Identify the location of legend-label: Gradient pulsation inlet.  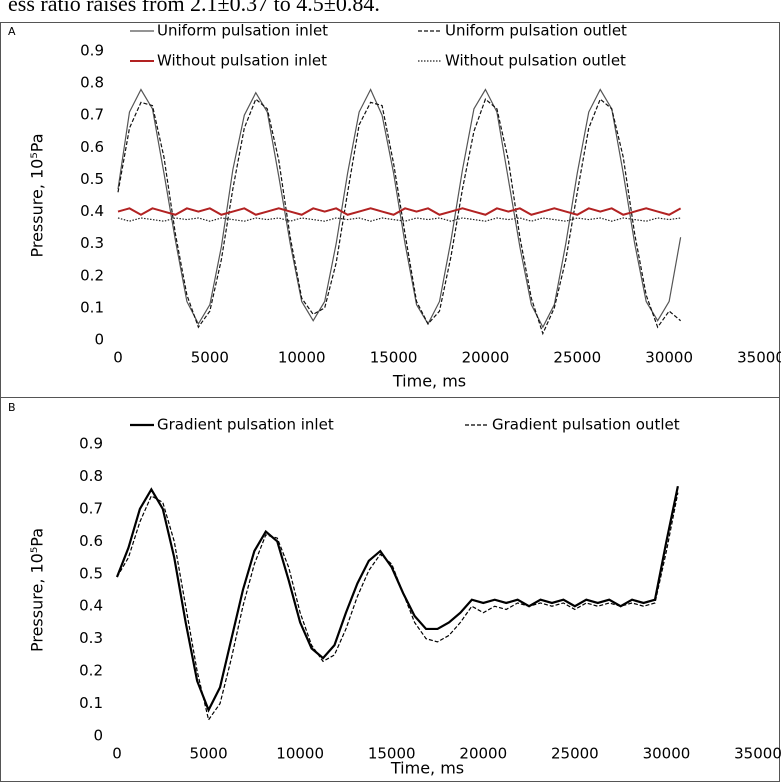
(245, 425).